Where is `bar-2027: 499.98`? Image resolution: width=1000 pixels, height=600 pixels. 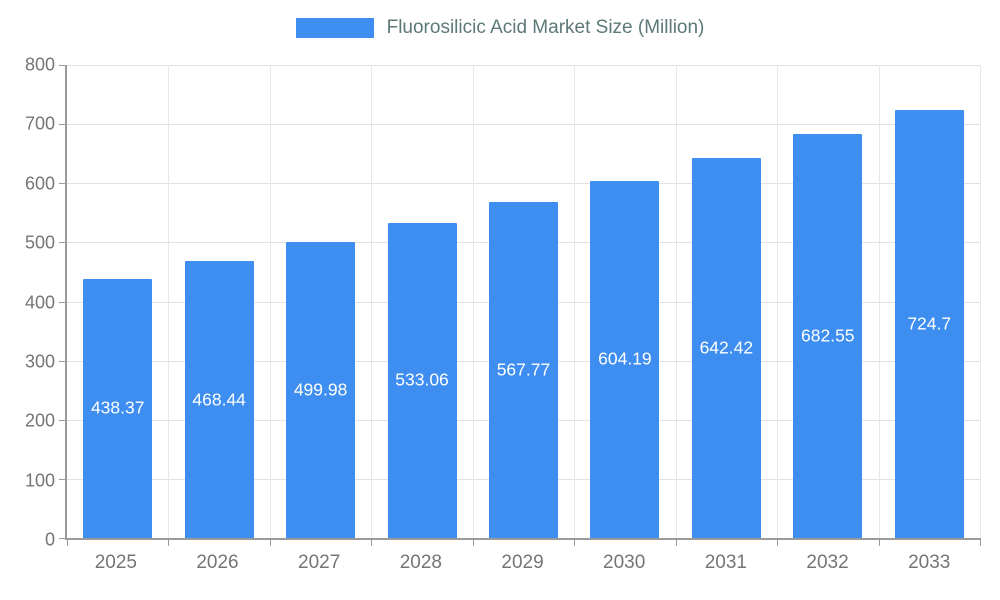 bar-2027: 499.98 is located at coordinates (321, 390).